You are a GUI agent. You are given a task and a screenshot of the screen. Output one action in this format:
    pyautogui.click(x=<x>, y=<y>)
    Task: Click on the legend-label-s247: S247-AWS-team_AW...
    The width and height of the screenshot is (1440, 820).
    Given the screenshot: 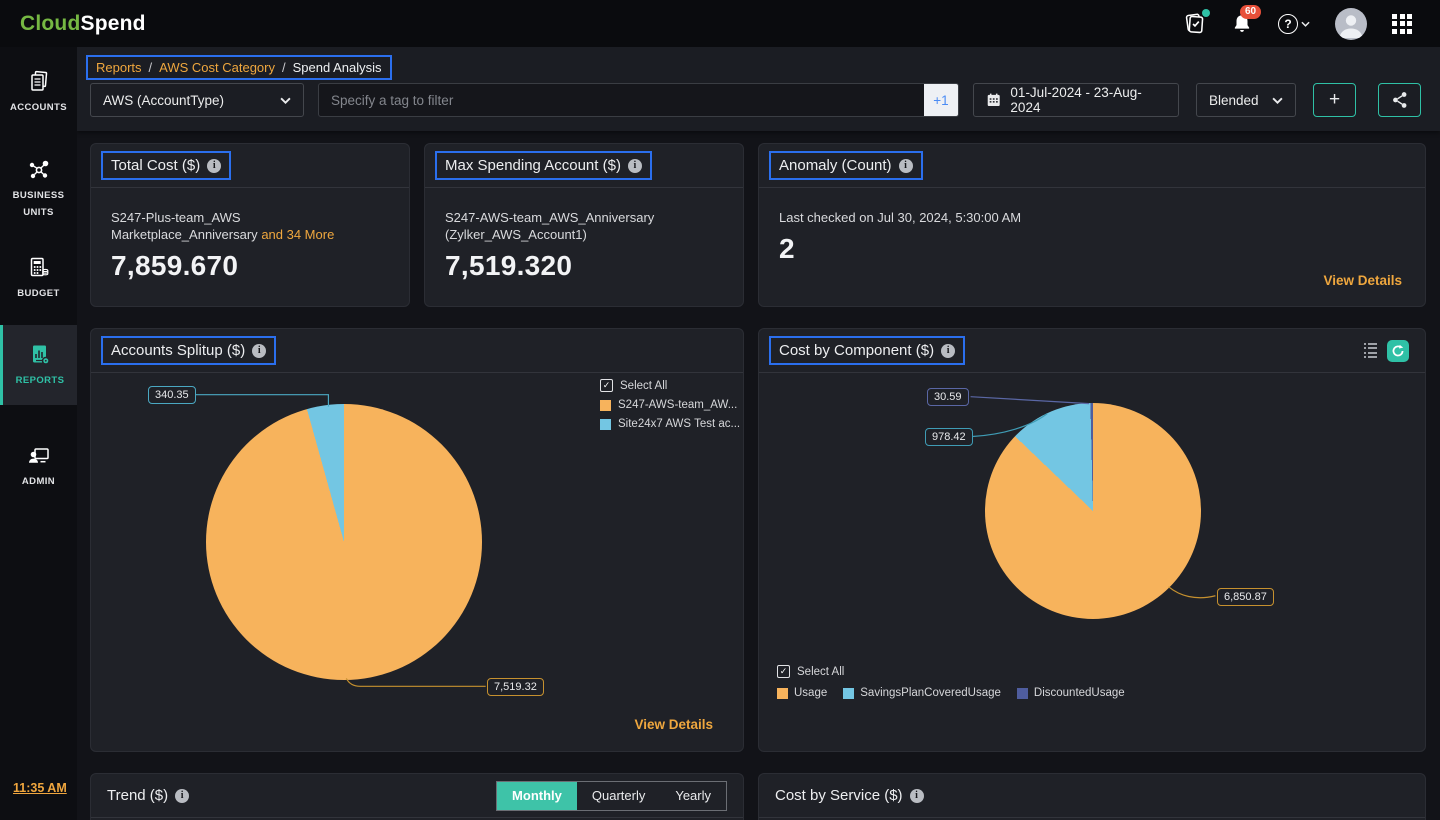 What is the action you would take?
    pyautogui.click(x=678, y=405)
    